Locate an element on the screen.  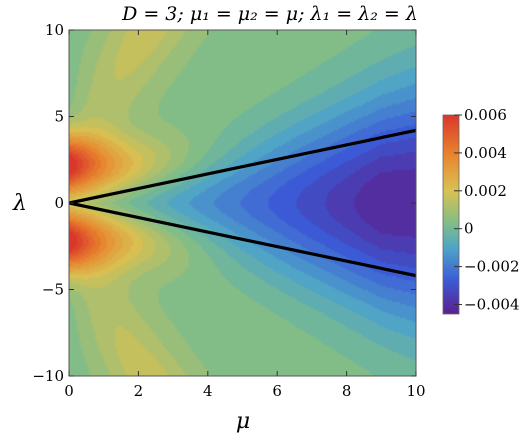
x-tick-label: 6 is located at coordinates (277, 391).